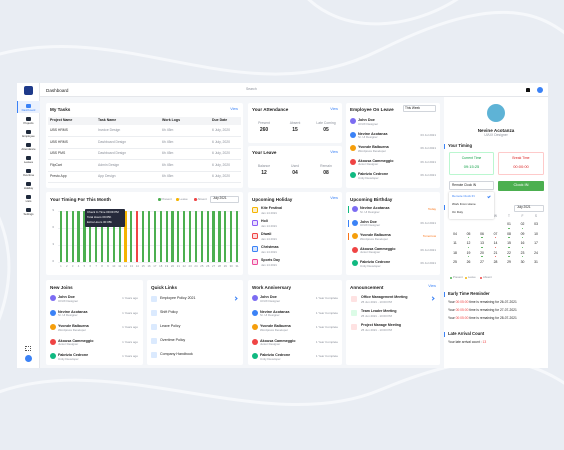  Describe the element at coordinates (522, 252) in the screenshot. I see `calendar-day: 23` at that location.